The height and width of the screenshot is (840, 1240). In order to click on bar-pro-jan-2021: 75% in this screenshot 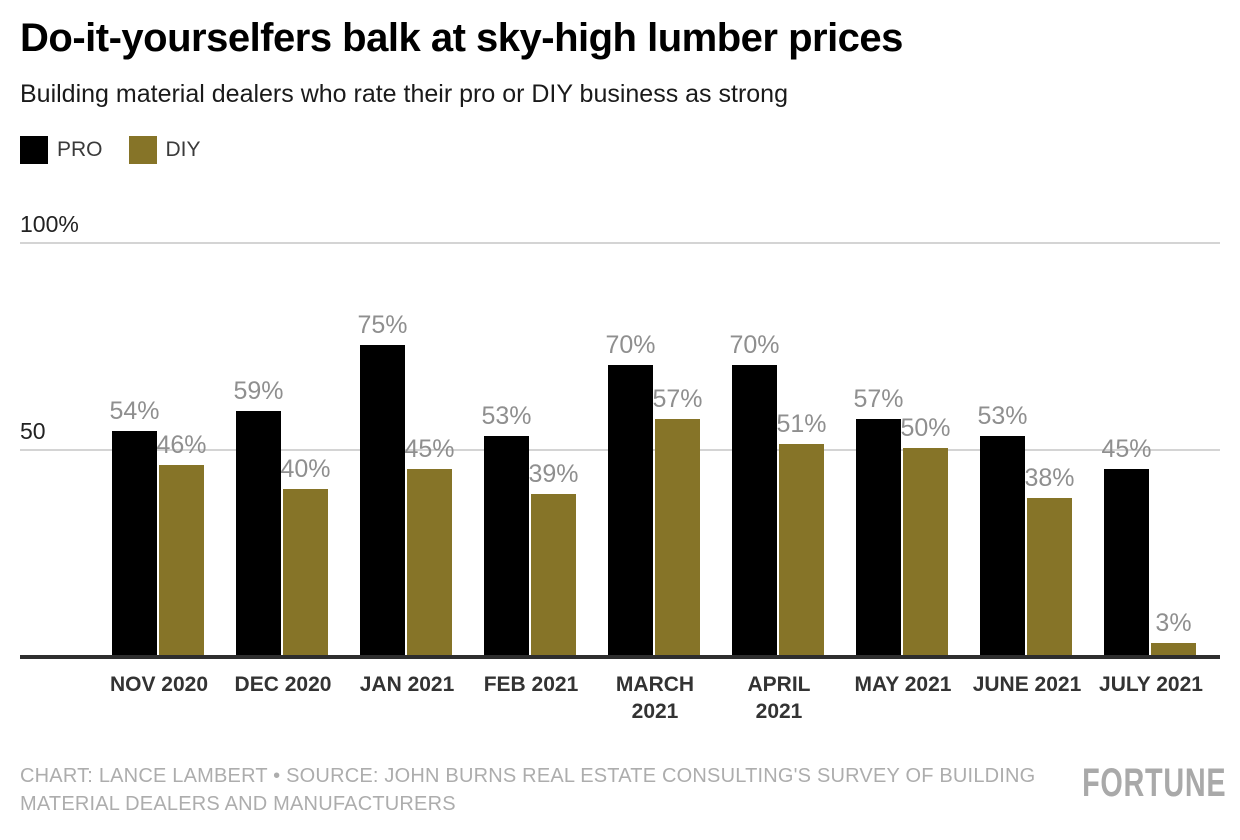, I will do `click(382, 483)`.